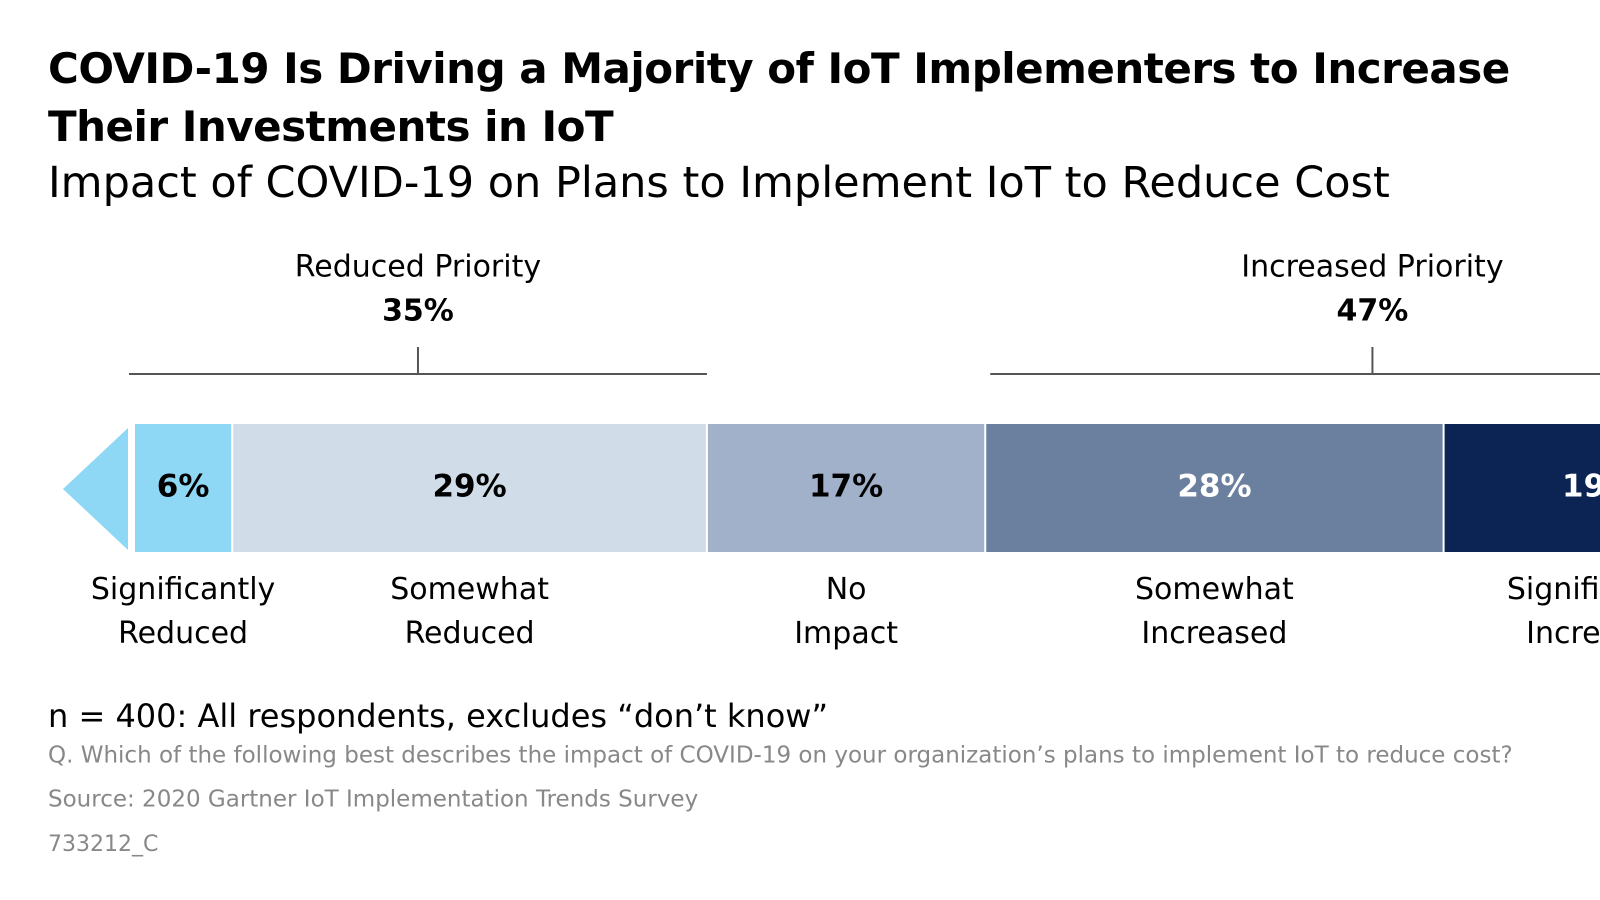 This screenshot has width=1600, height=900. What do you see at coordinates (469, 611) in the screenshot?
I see `category-label: Somewhat Reduced` at bounding box center [469, 611].